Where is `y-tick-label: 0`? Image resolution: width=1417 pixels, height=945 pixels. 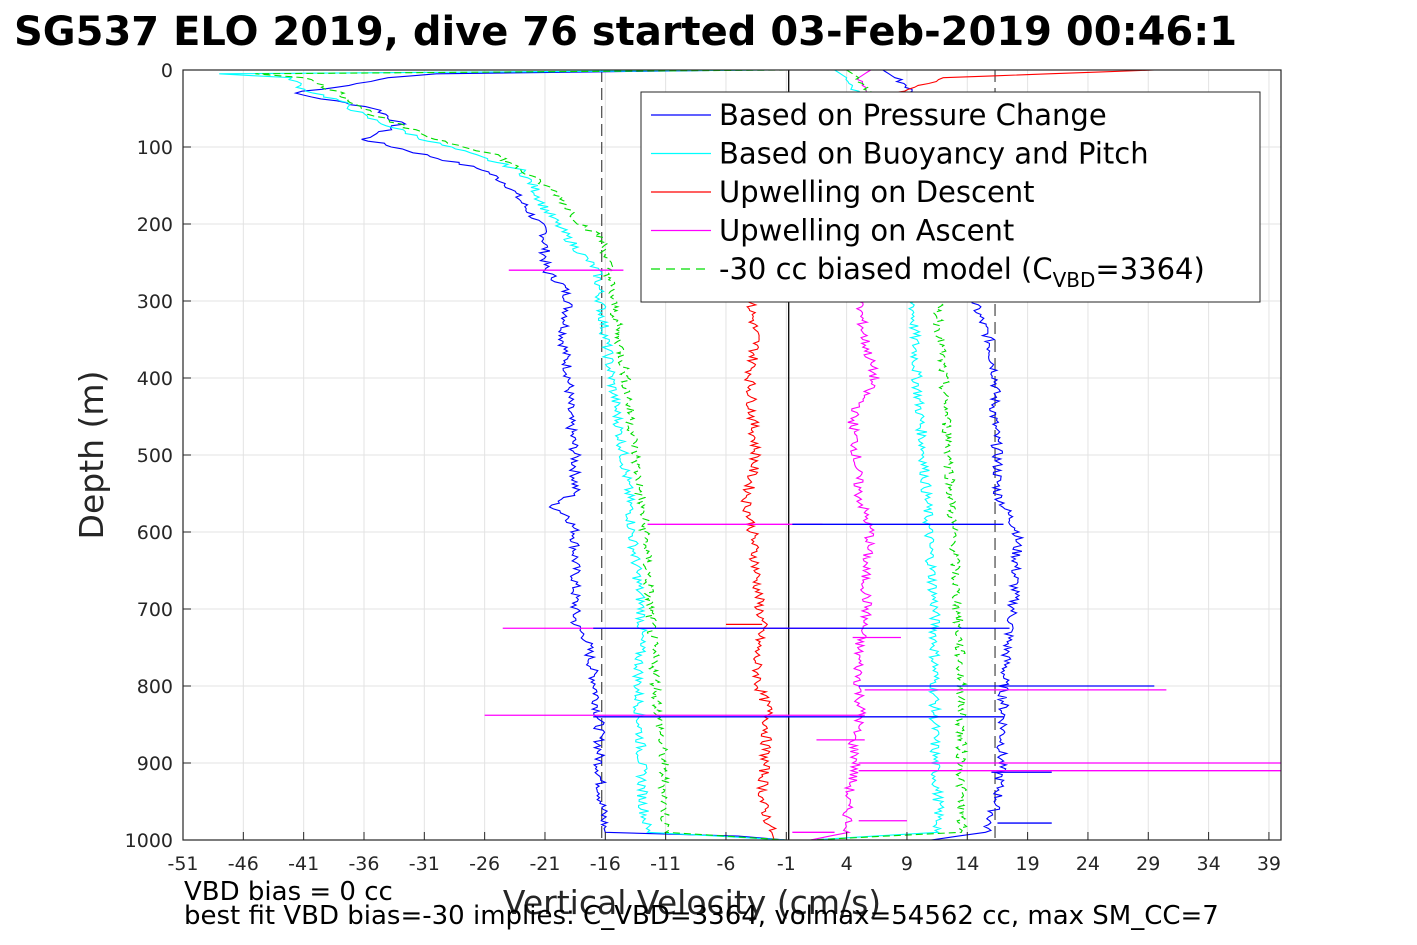
y-tick-label: 0 is located at coordinates (167, 71).